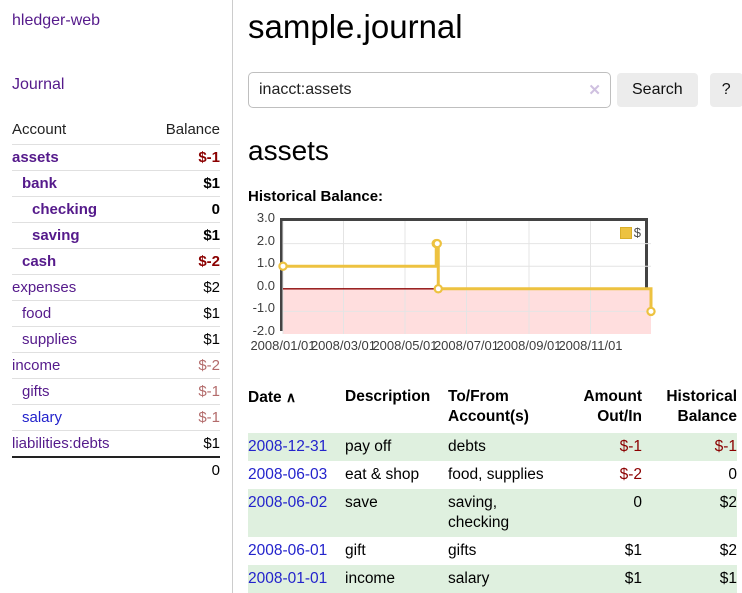 Image resolution: width=742 pixels, height=593 pixels. What do you see at coordinates (79, 131) in the screenshot?
I see `accounts-column-header: Account` at bounding box center [79, 131].